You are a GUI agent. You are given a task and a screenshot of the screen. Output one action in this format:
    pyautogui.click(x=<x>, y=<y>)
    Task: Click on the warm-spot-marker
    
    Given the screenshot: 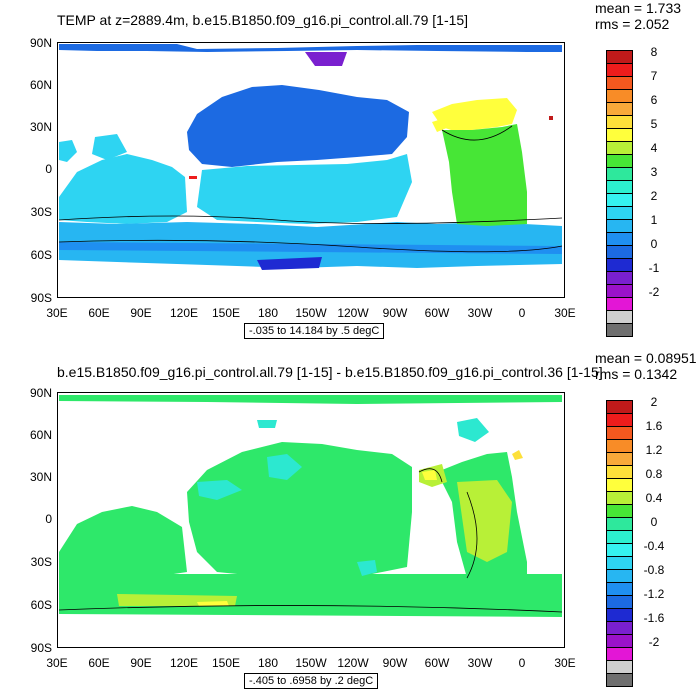 What is the action you would take?
    pyautogui.click(x=193, y=177)
    